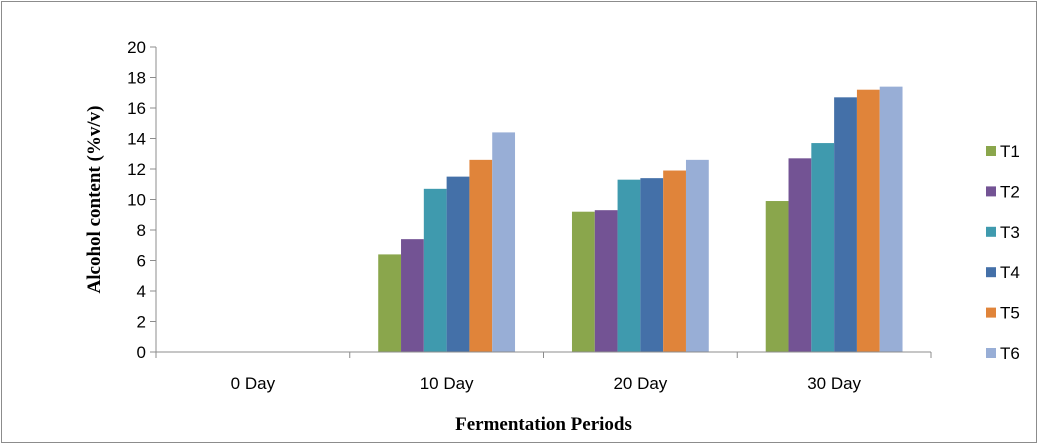 The height and width of the screenshot is (446, 1040). What do you see at coordinates (991, 151) in the screenshot?
I see `legend-swatch-t1` at bounding box center [991, 151].